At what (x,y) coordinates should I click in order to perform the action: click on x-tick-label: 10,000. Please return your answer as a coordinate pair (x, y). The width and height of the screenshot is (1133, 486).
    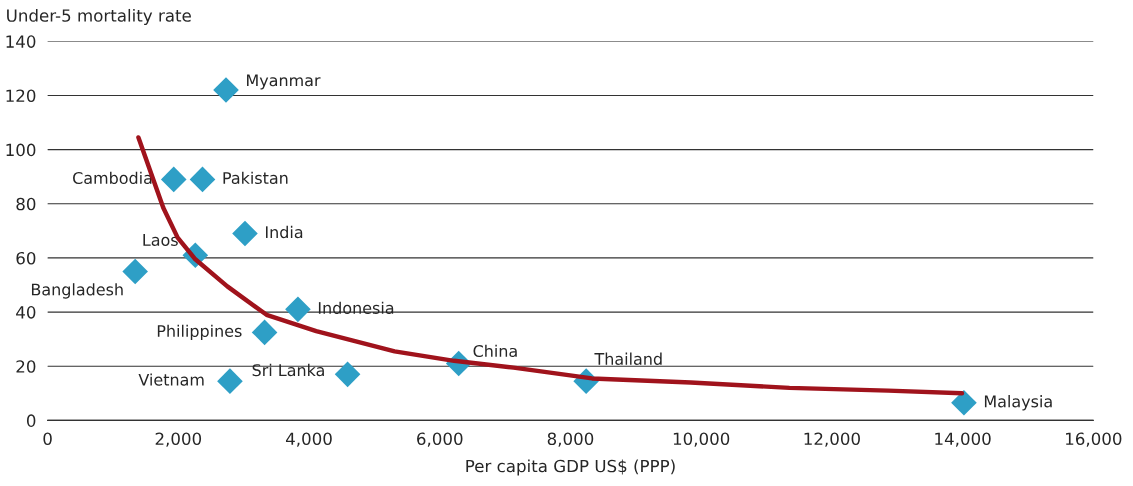
    Looking at the image, I should click on (701, 439).